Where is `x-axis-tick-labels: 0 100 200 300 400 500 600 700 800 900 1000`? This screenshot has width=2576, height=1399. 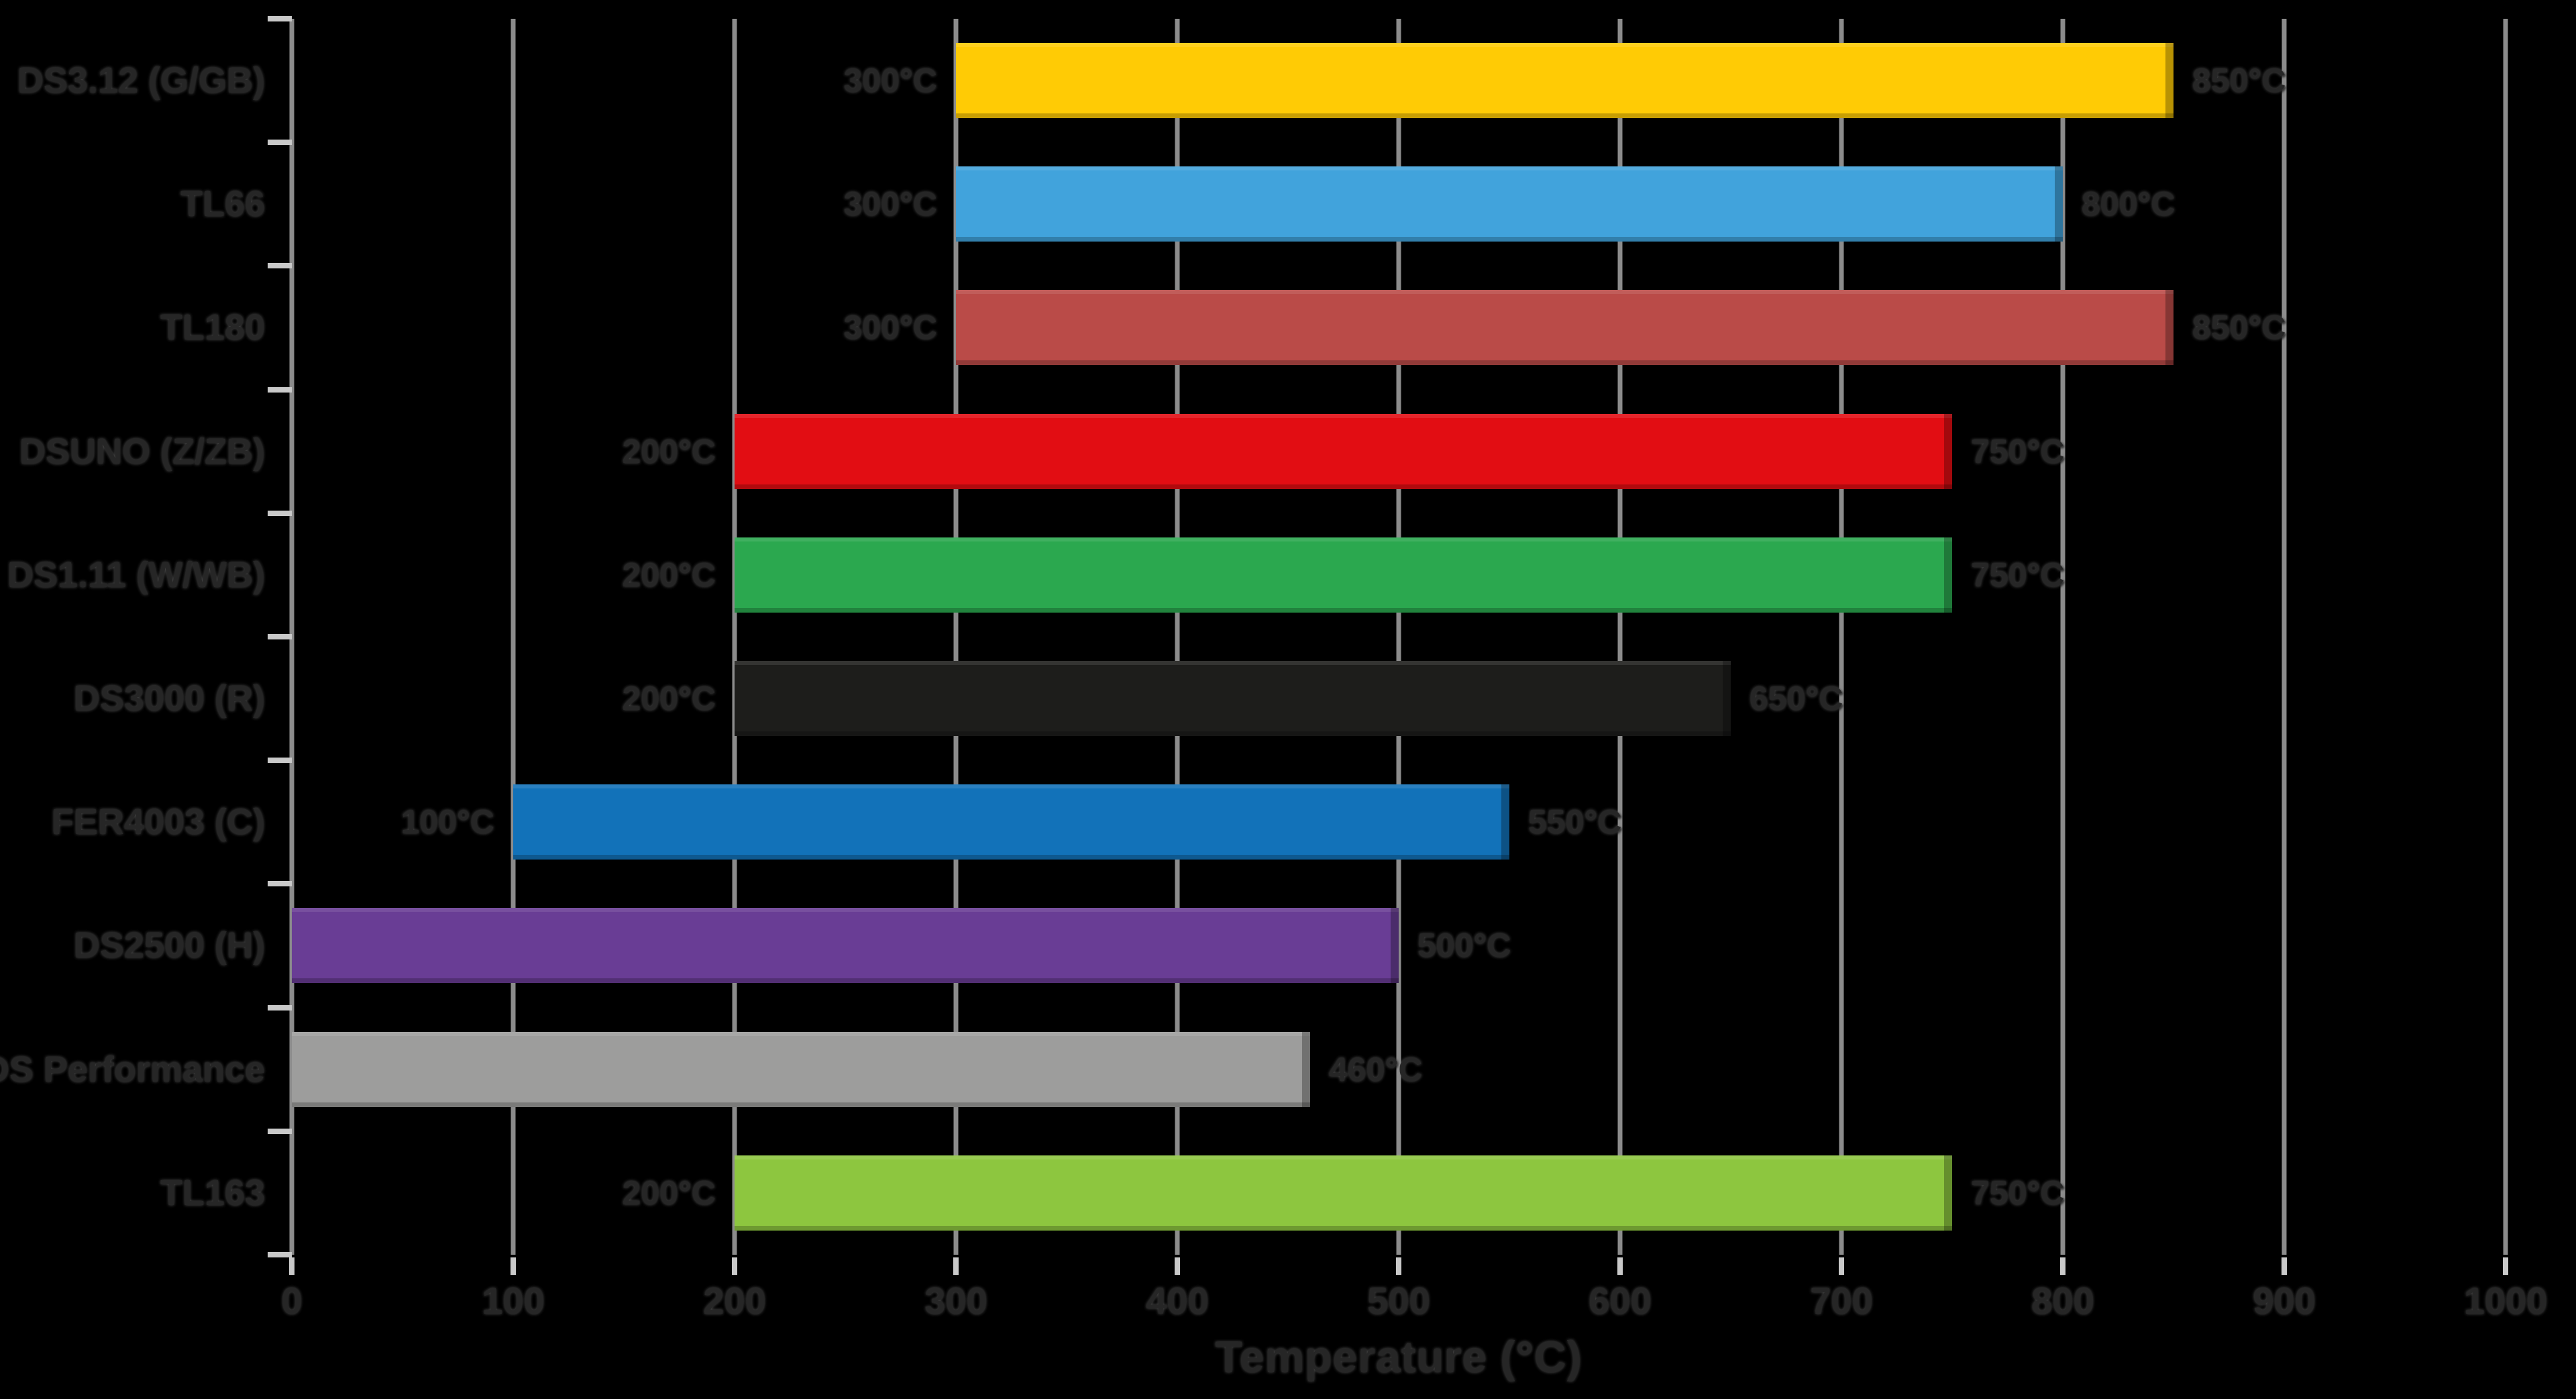
x-axis-tick-labels: 0 100 200 300 400 500 600 700 800 900 1000 is located at coordinates (1414, 1302).